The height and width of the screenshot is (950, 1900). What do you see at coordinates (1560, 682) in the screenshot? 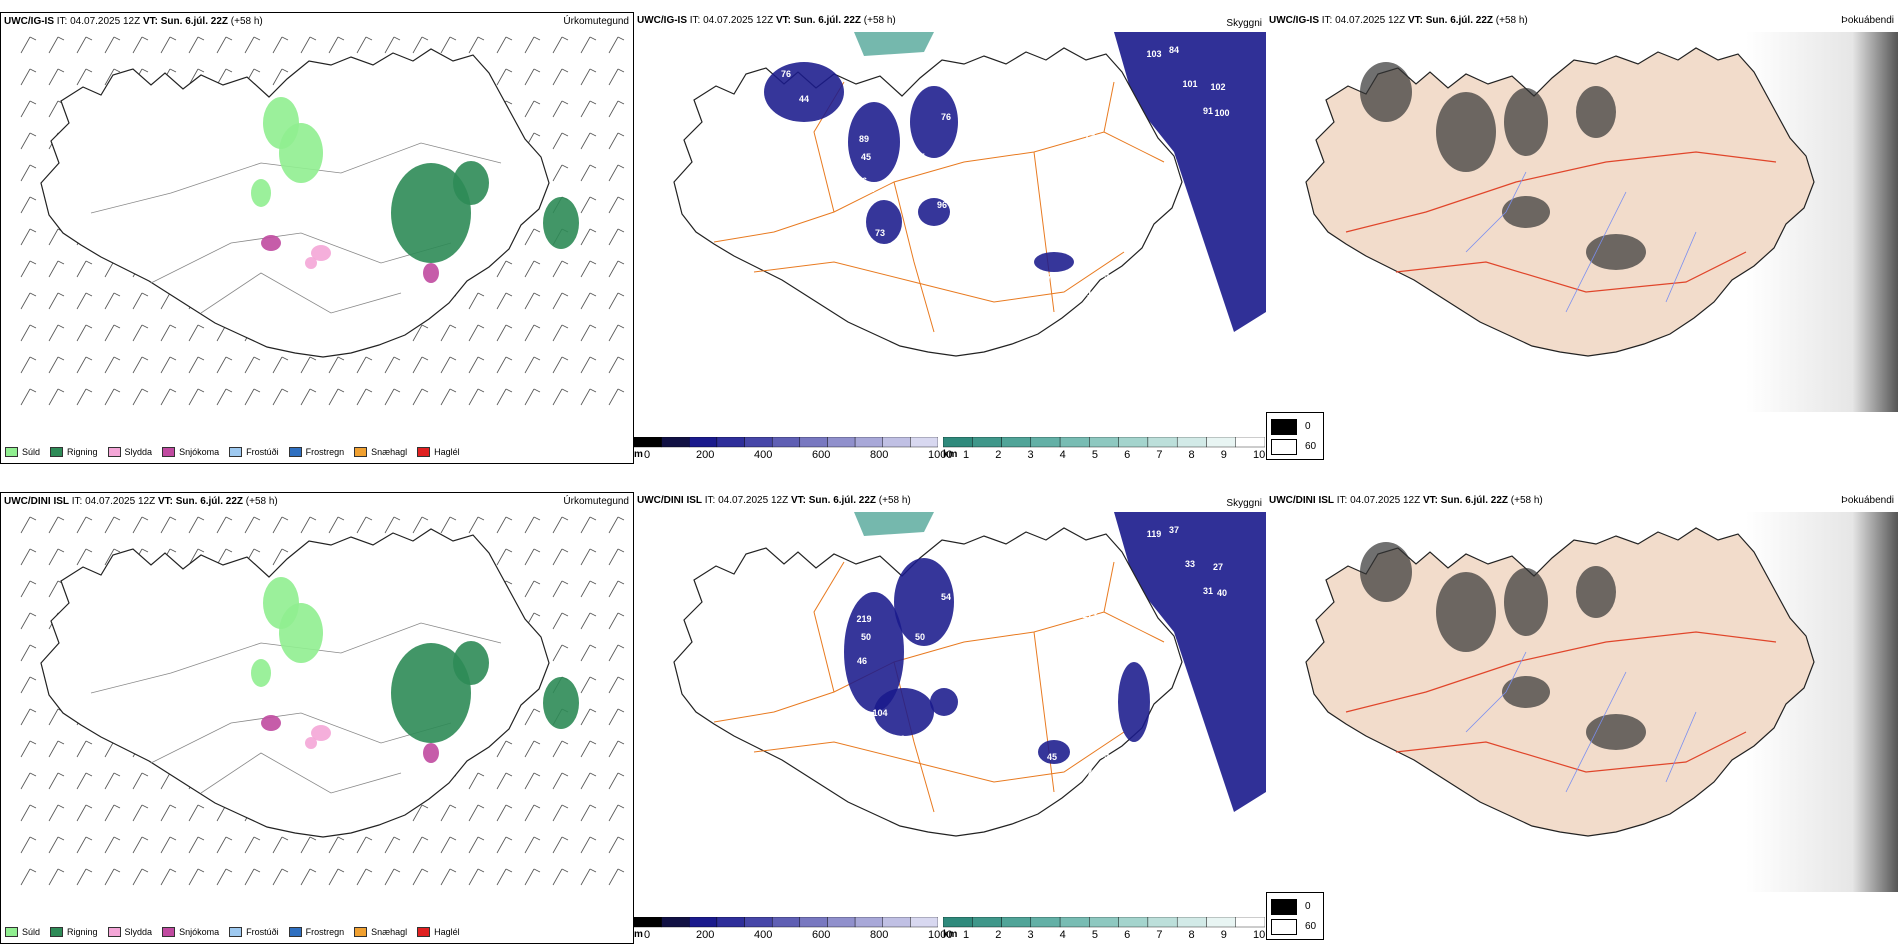
I see `iceland-outline` at bounding box center [1560, 682].